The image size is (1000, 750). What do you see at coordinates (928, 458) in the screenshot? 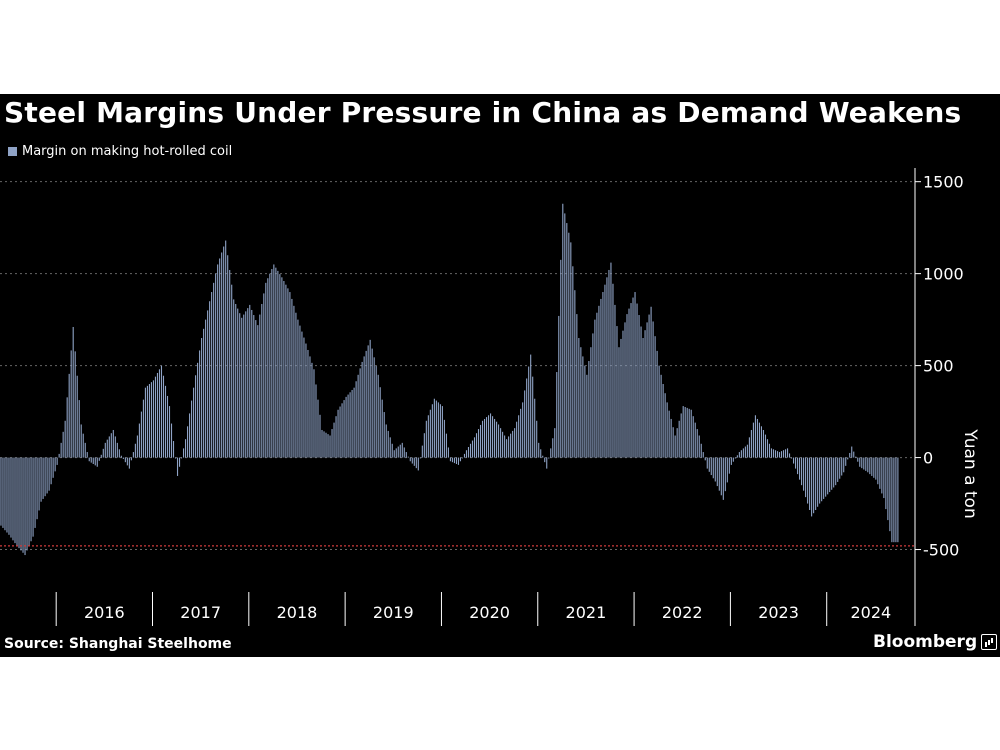
I see `y-tick-label: 0` at bounding box center [928, 458].